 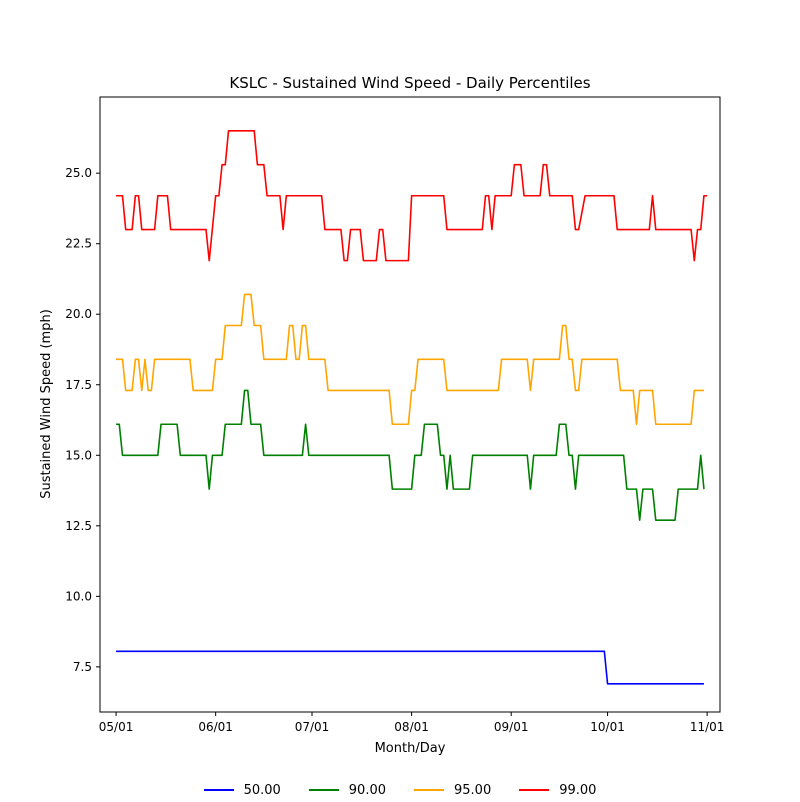 What do you see at coordinates (215, 727) in the screenshot?
I see `x-tick-label: 06/01` at bounding box center [215, 727].